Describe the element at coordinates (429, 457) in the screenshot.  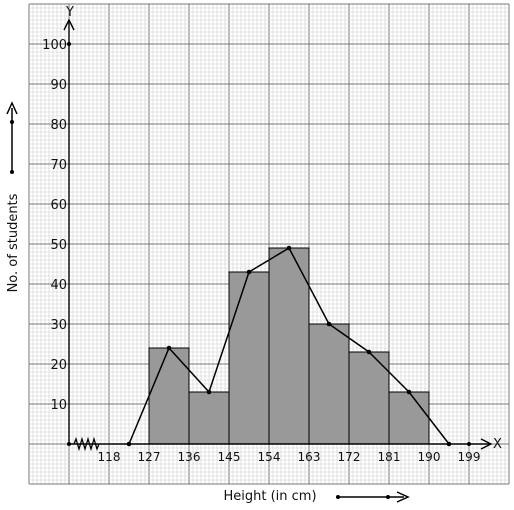
I see `x-tick-label: 190` at that location.